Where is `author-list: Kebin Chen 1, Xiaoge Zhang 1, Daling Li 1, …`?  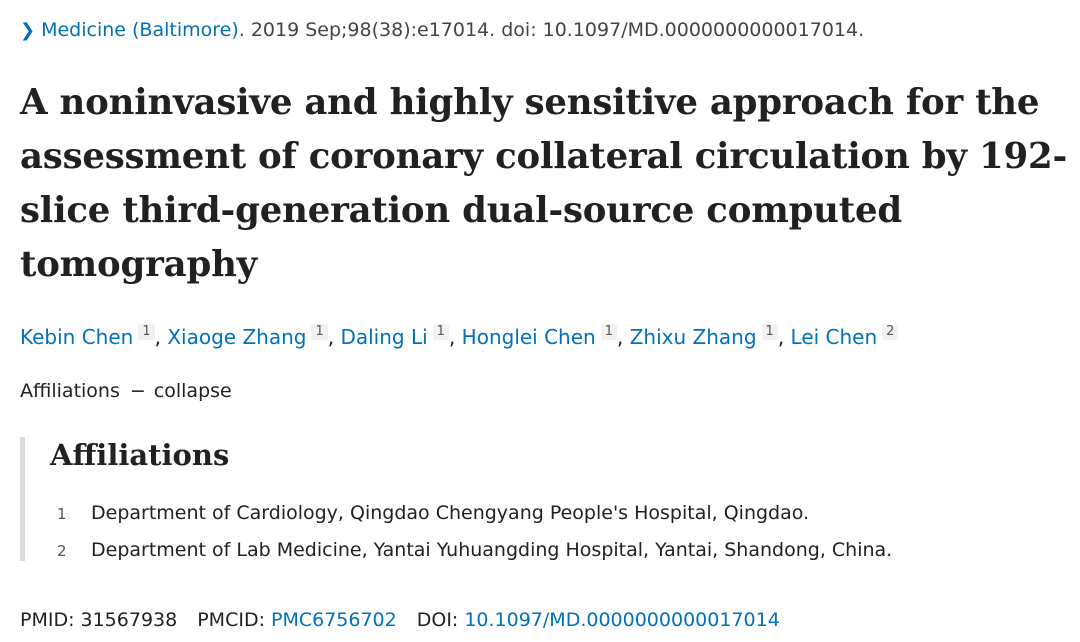
author-list: Kebin Chen 1, Xiaoge Zhang 1, Daling Li 1, … is located at coordinates (459, 337).